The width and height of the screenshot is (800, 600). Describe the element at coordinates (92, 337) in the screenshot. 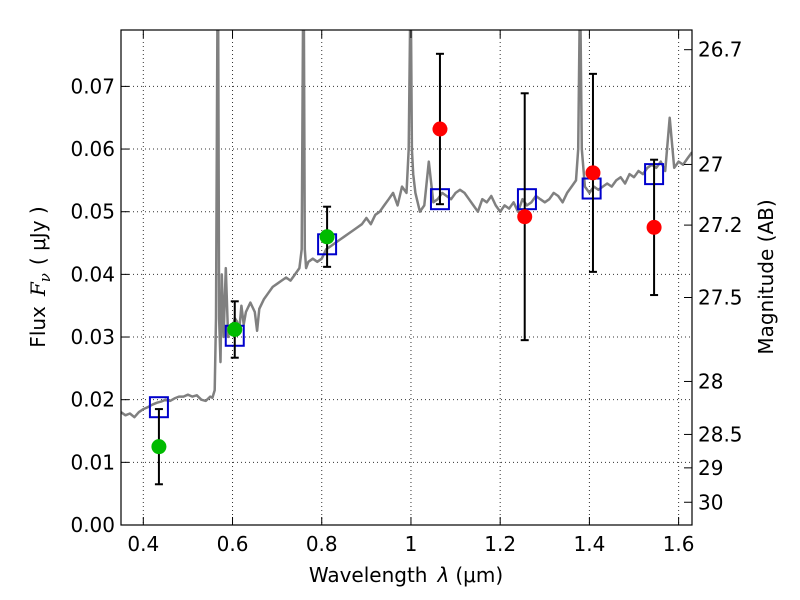

I see `y-tick-label: 0.03` at that location.